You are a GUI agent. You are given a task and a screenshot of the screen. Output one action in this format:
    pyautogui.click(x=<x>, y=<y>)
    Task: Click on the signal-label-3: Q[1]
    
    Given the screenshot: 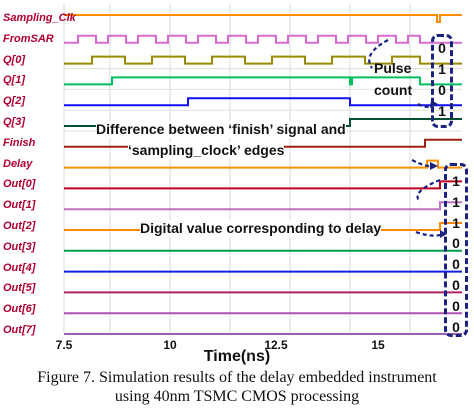 What is the action you would take?
    pyautogui.click(x=14, y=80)
    